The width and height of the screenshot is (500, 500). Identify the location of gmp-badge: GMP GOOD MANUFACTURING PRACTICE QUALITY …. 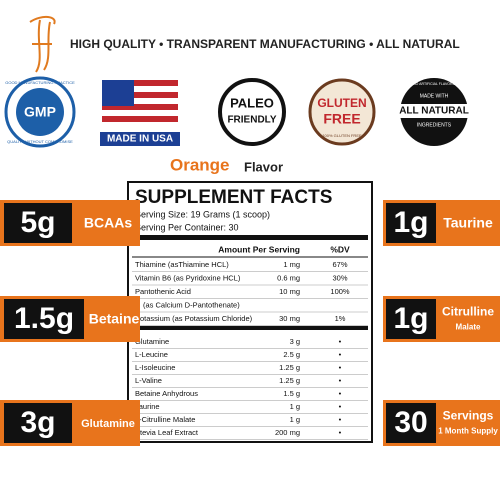
(40, 112).